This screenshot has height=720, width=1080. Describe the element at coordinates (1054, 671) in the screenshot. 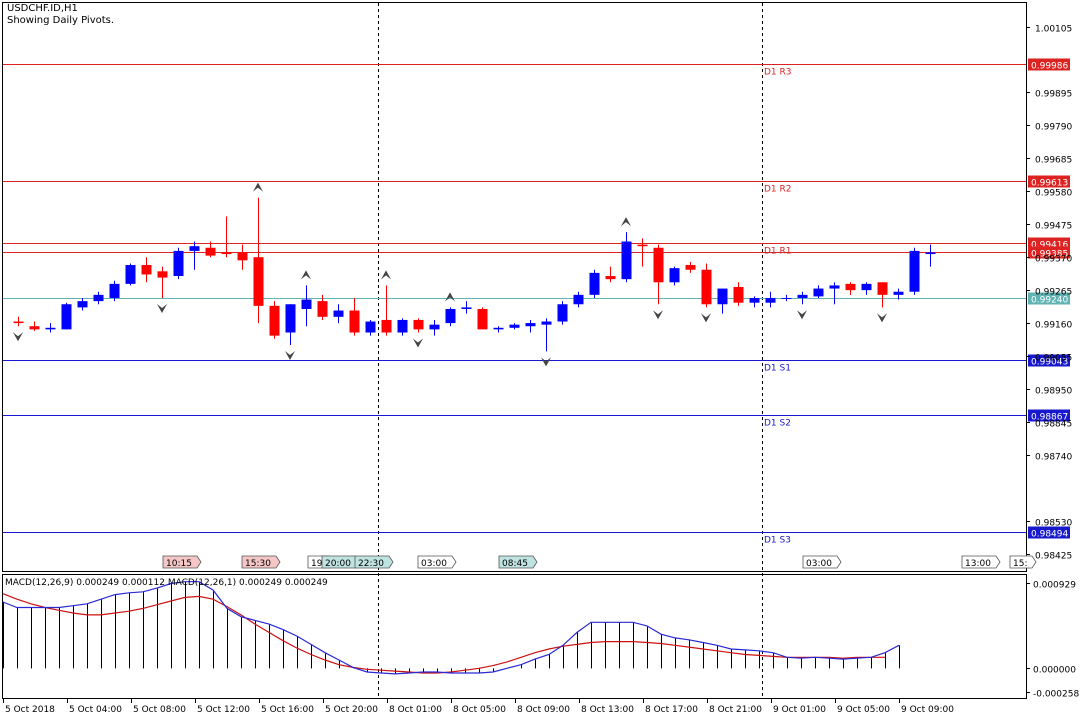

I see `macd-tick-label: 0.000000` at that location.